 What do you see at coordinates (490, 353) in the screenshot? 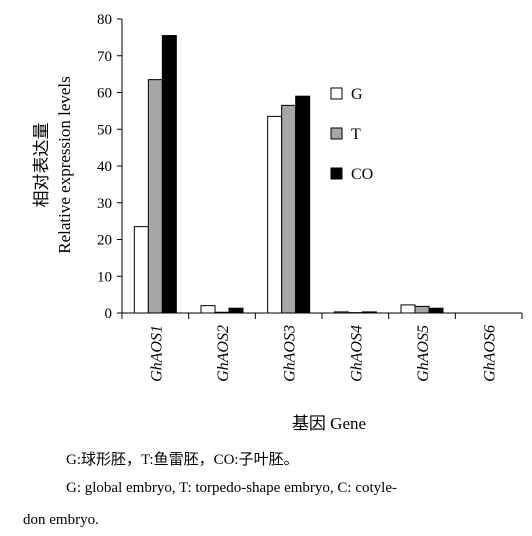
I see `x-tick-label: GhAOS6` at bounding box center [490, 353].